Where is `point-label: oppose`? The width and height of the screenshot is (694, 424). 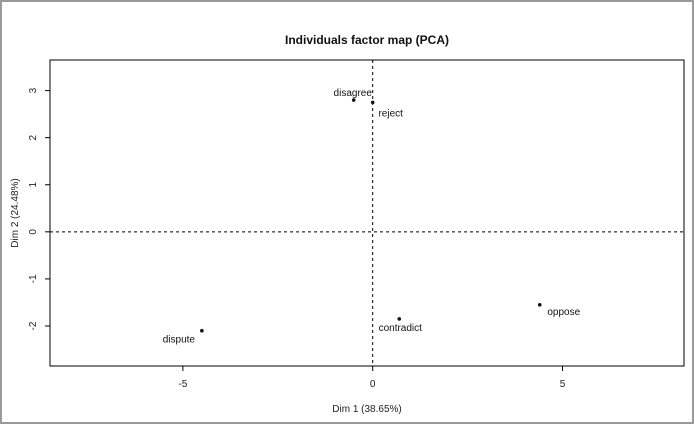
point-label: oppose is located at coordinates (563, 312).